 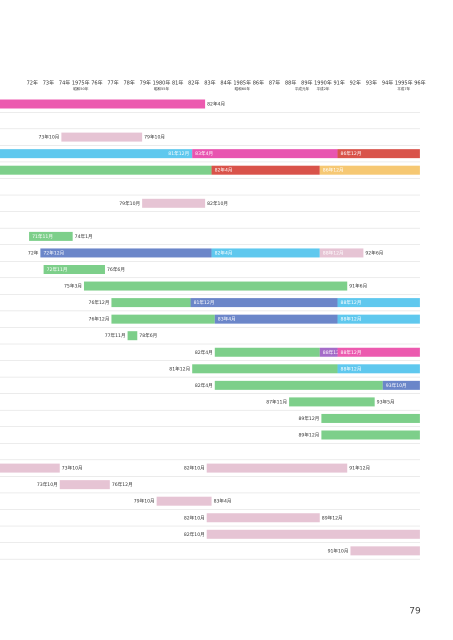 I want to click on year-label: 83年, so click(x=209, y=83).